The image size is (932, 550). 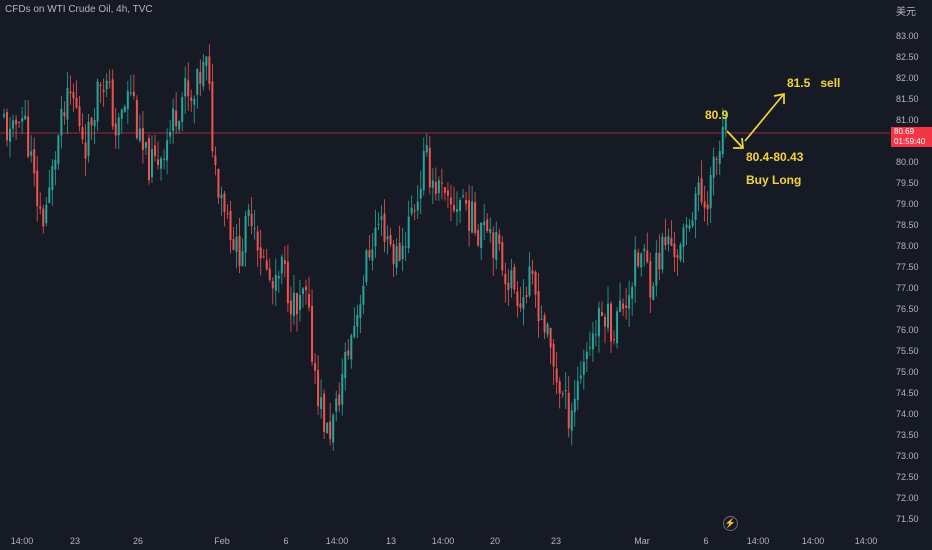 What do you see at coordinates (79, 9) in the screenshot?
I see `chart-title: CFDs on WTI Crude Oil, 4h, TVC` at bounding box center [79, 9].